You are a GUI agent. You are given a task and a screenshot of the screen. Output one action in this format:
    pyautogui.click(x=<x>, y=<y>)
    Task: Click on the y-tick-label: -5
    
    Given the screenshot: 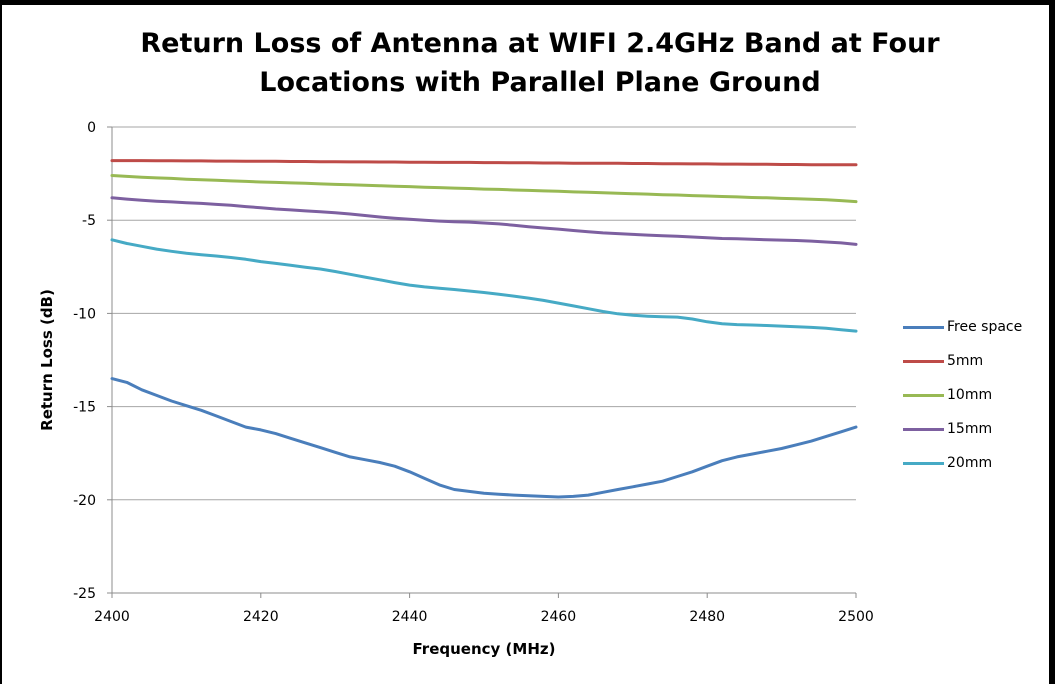 What is the action you would take?
    pyautogui.click(x=89, y=221)
    